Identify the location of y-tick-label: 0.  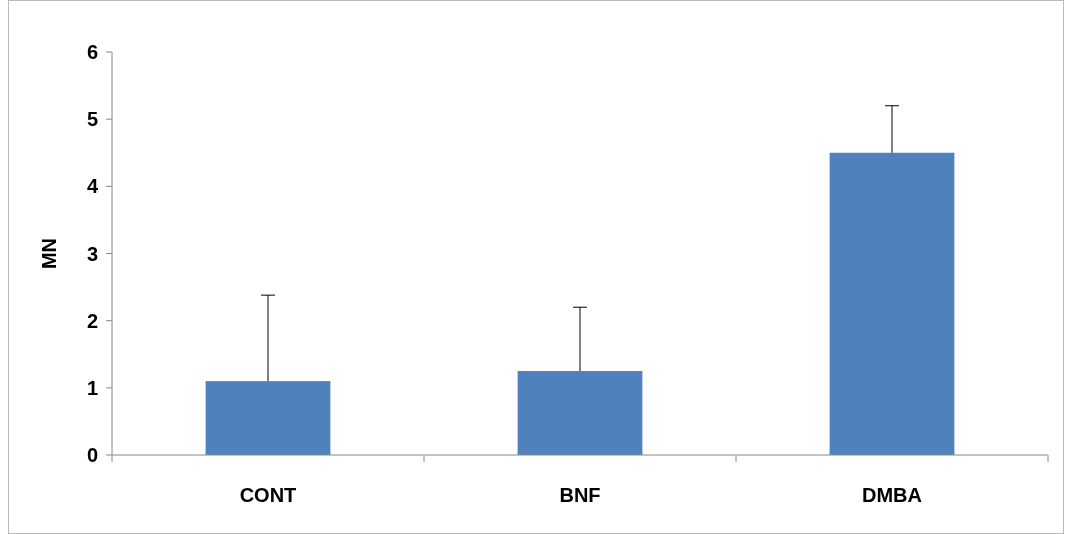
(92, 455).